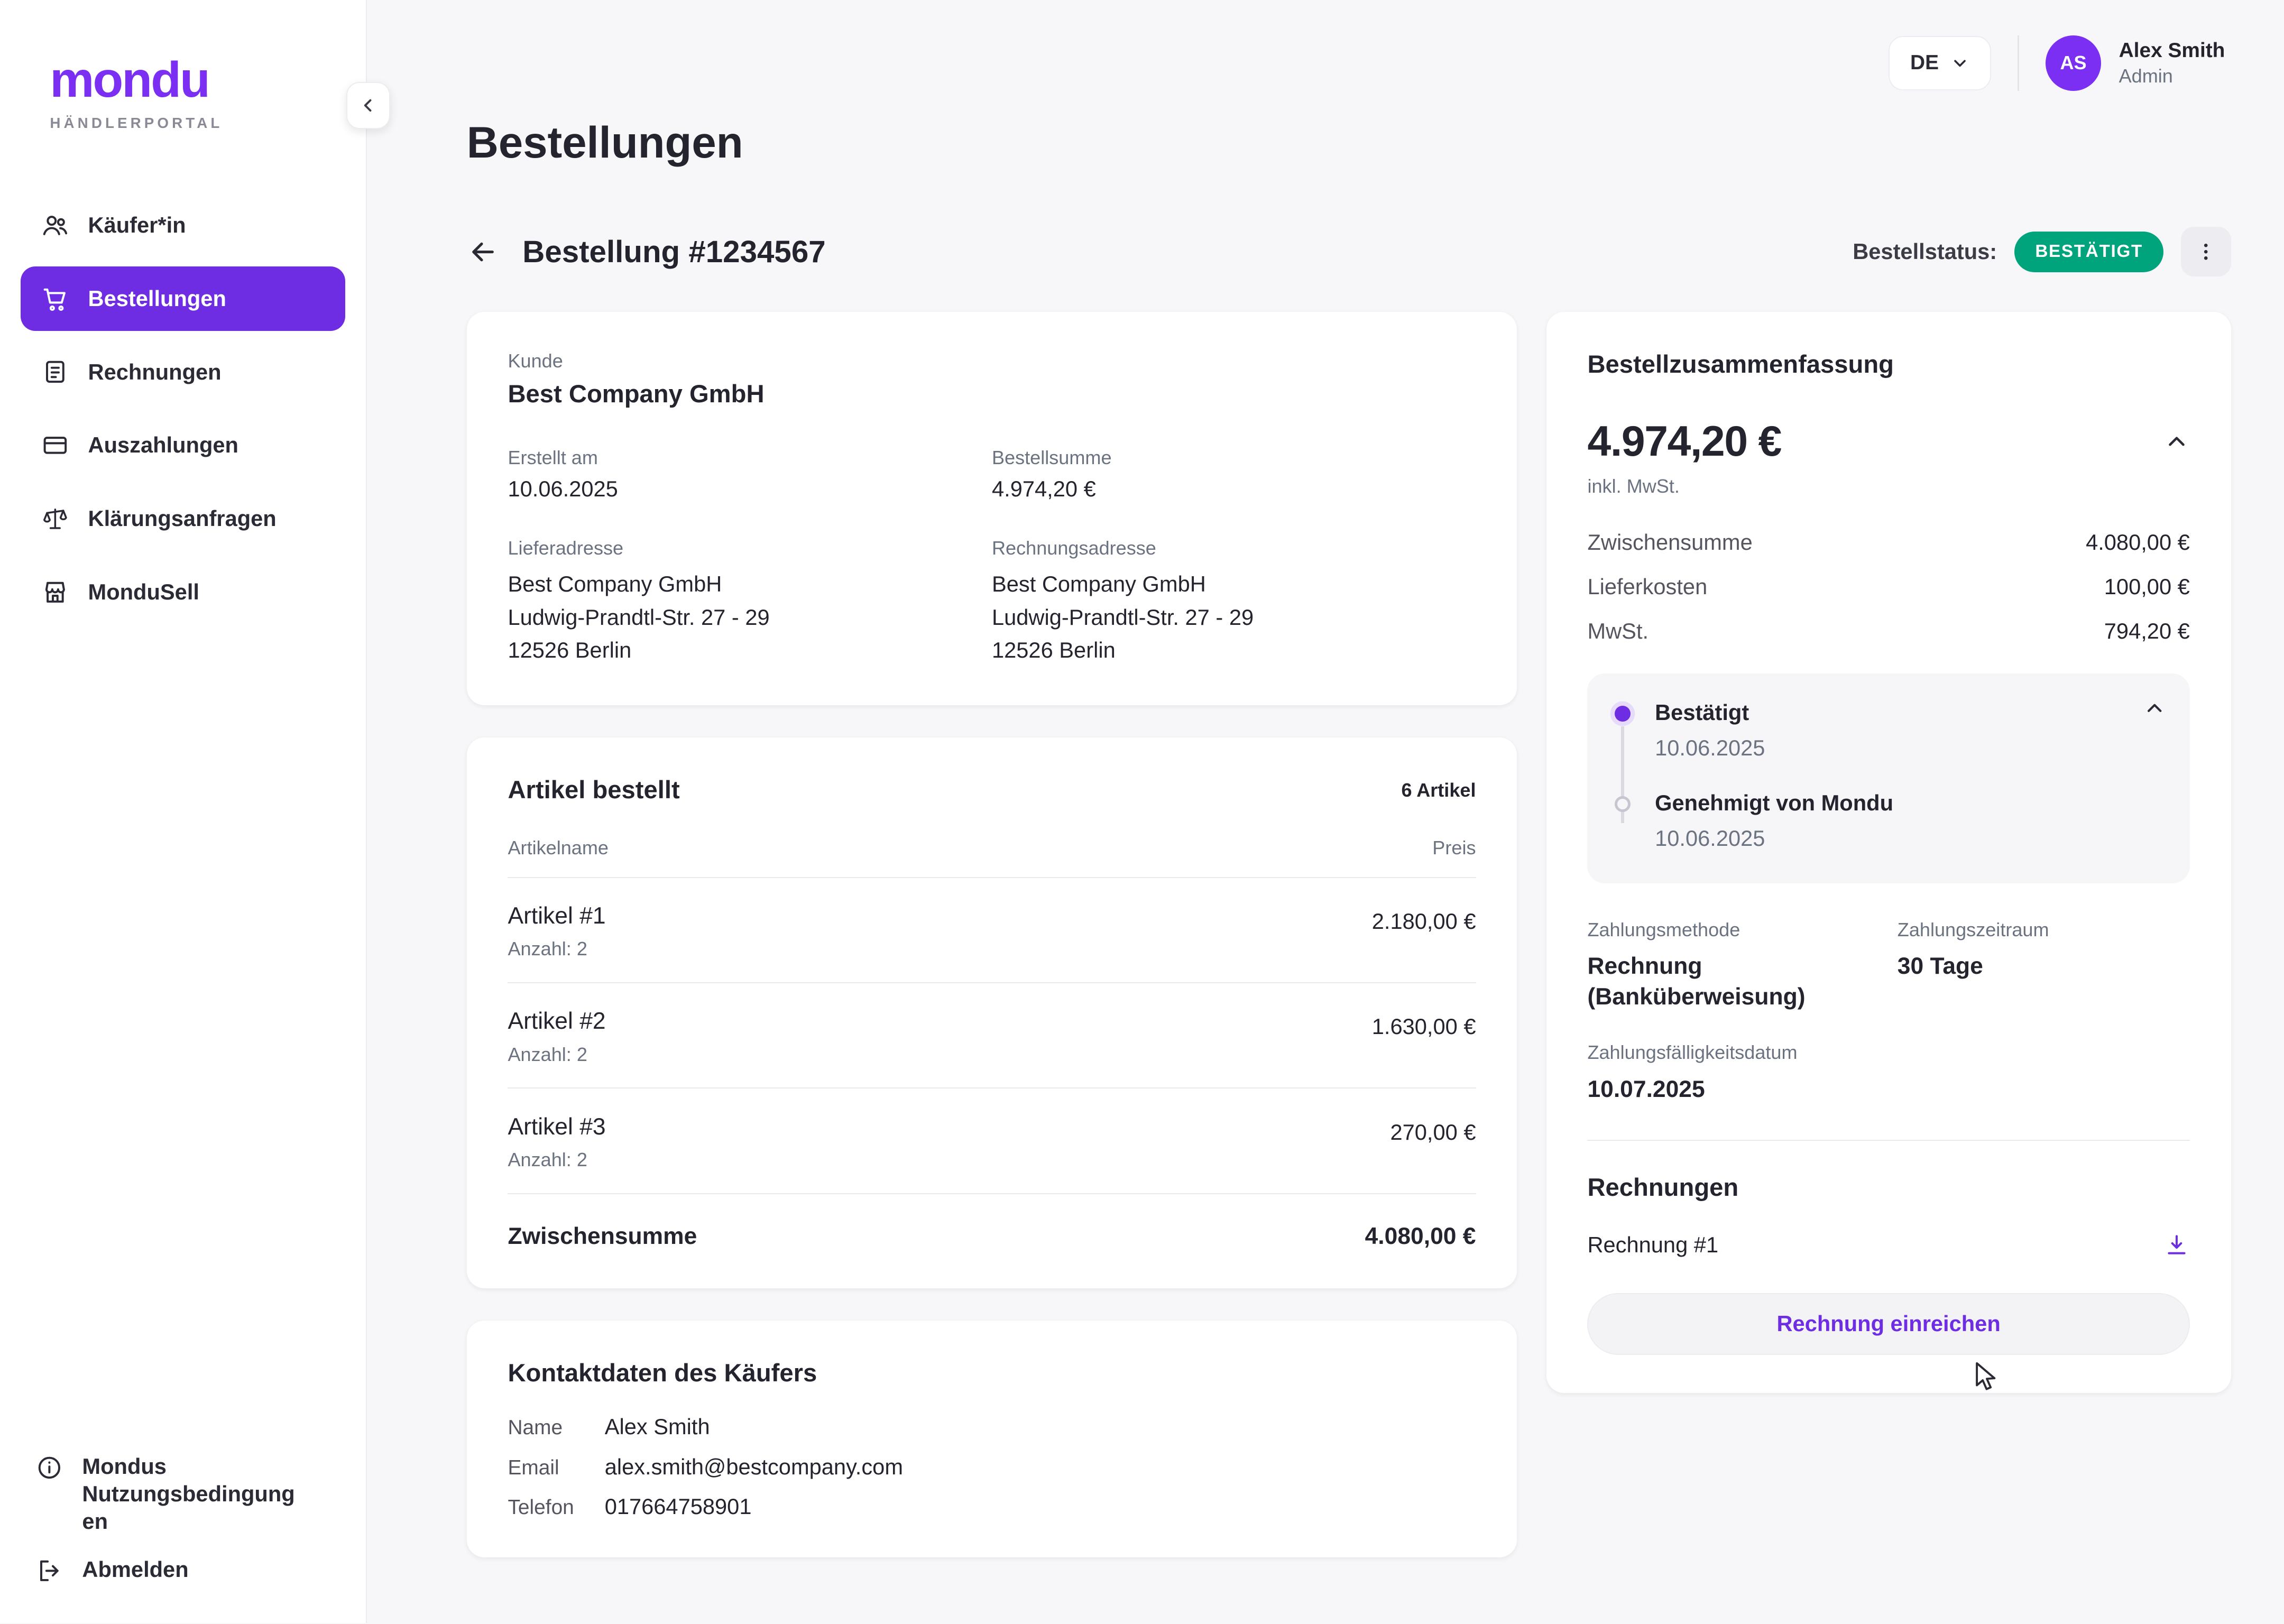 The height and width of the screenshot is (1624, 2284). What do you see at coordinates (135, 1569) in the screenshot?
I see `logout-label: Abmelden` at bounding box center [135, 1569].